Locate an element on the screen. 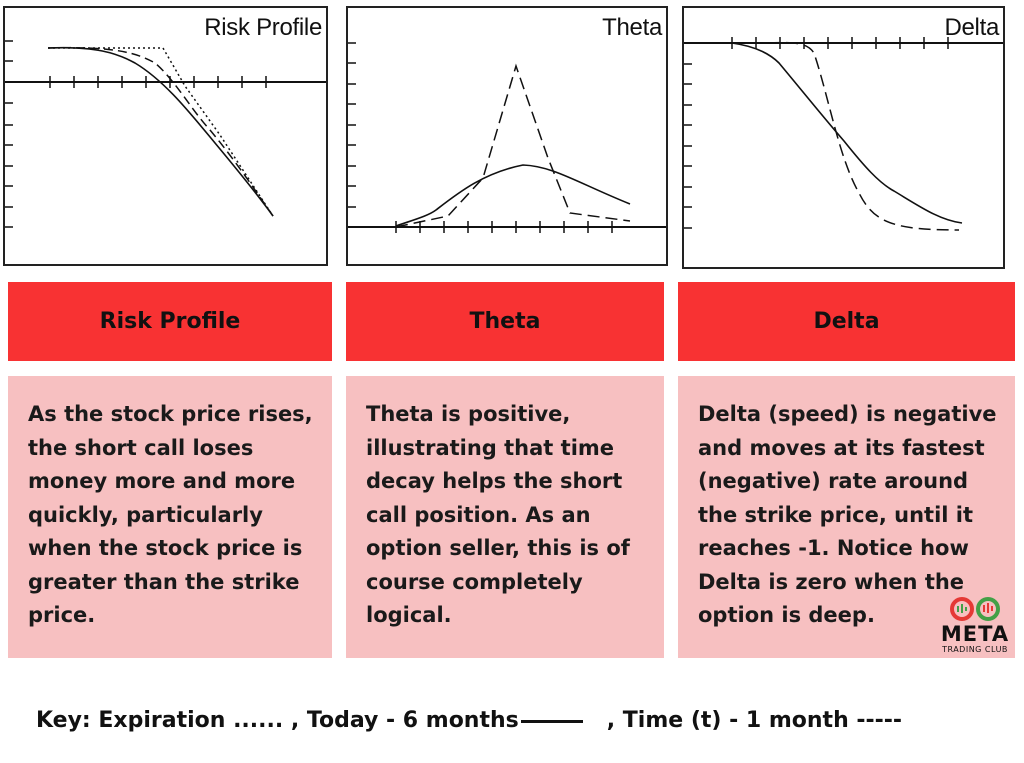  logo-subtitle: TRADING CLUB is located at coordinates (975, 649).